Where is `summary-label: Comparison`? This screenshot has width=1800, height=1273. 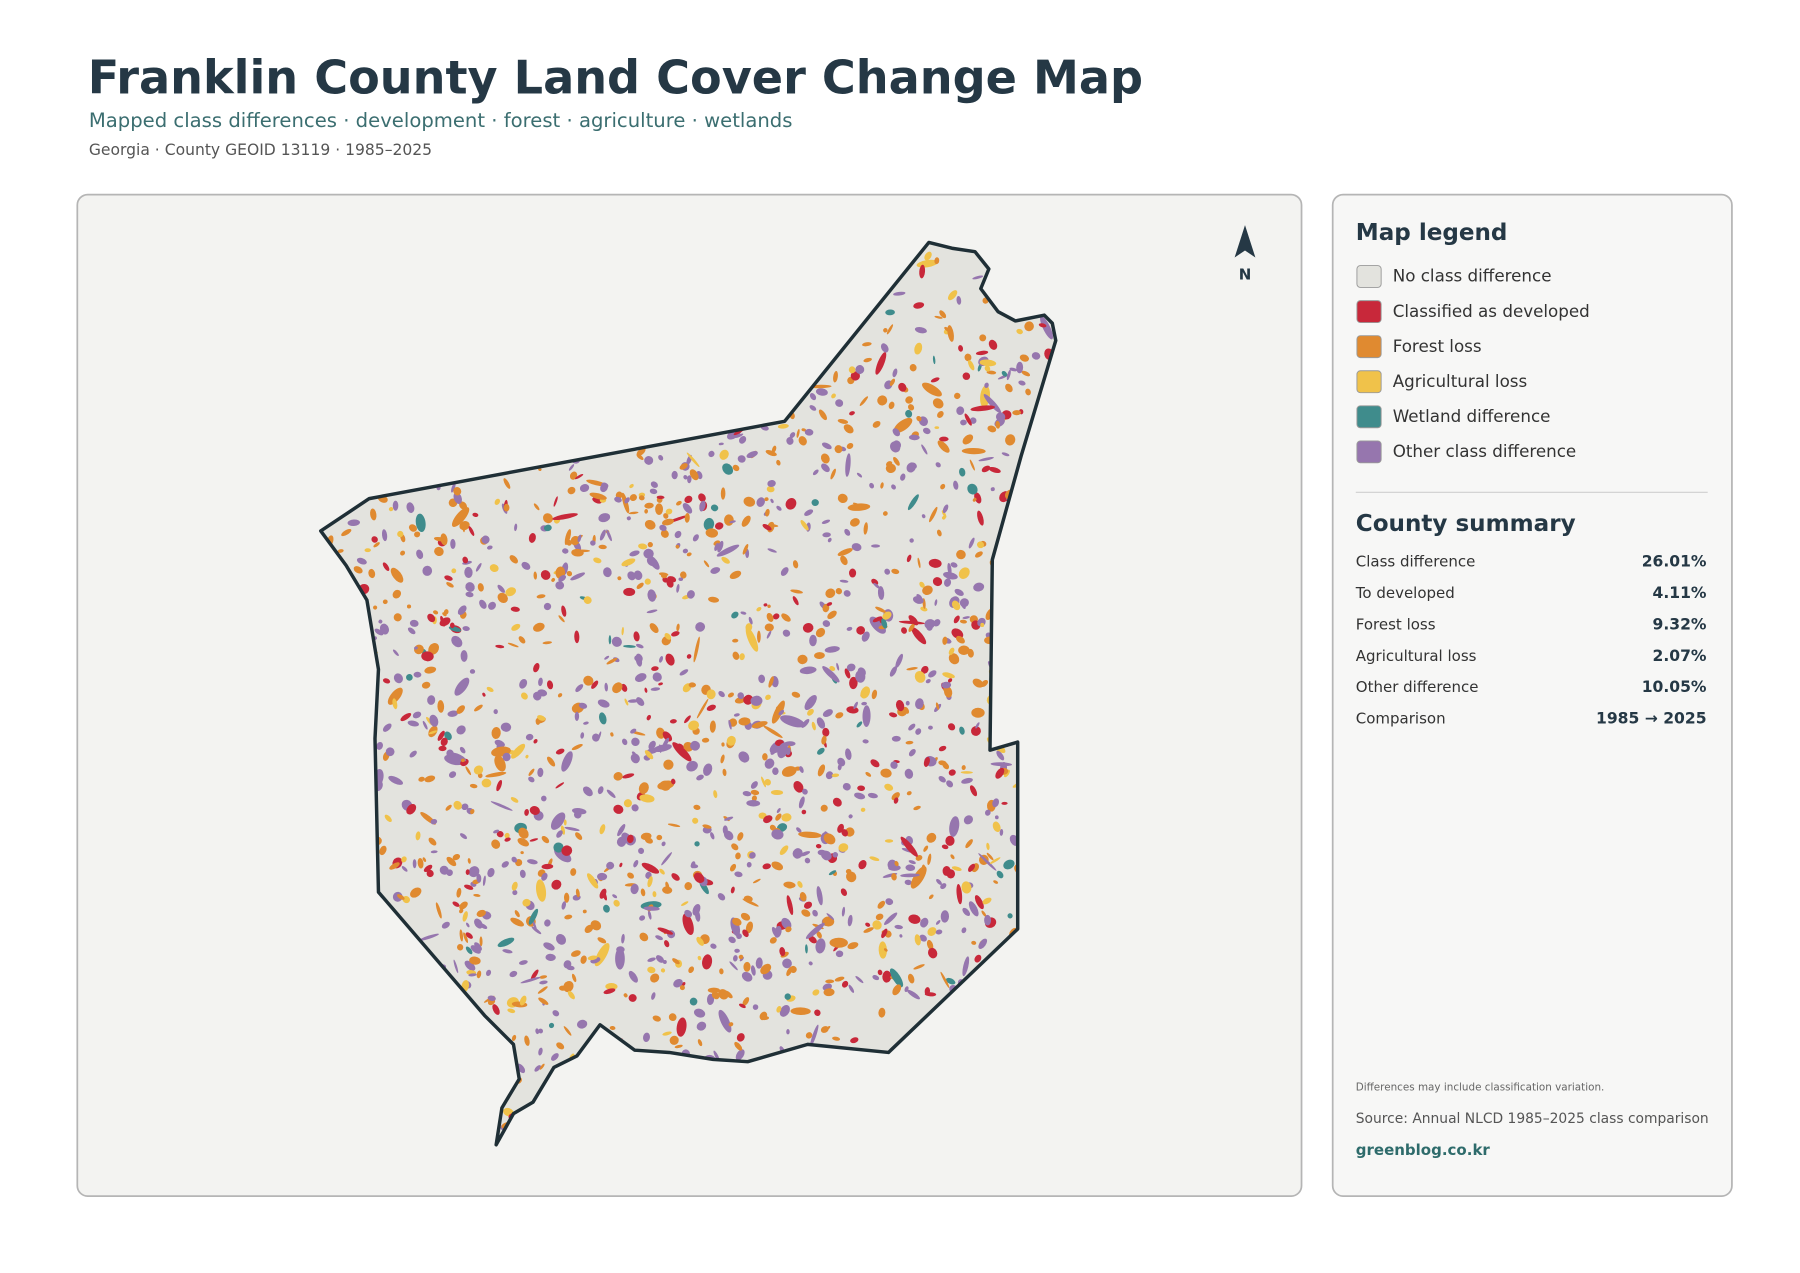
summary-label: Comparison is located at coordinates (1401, 719).